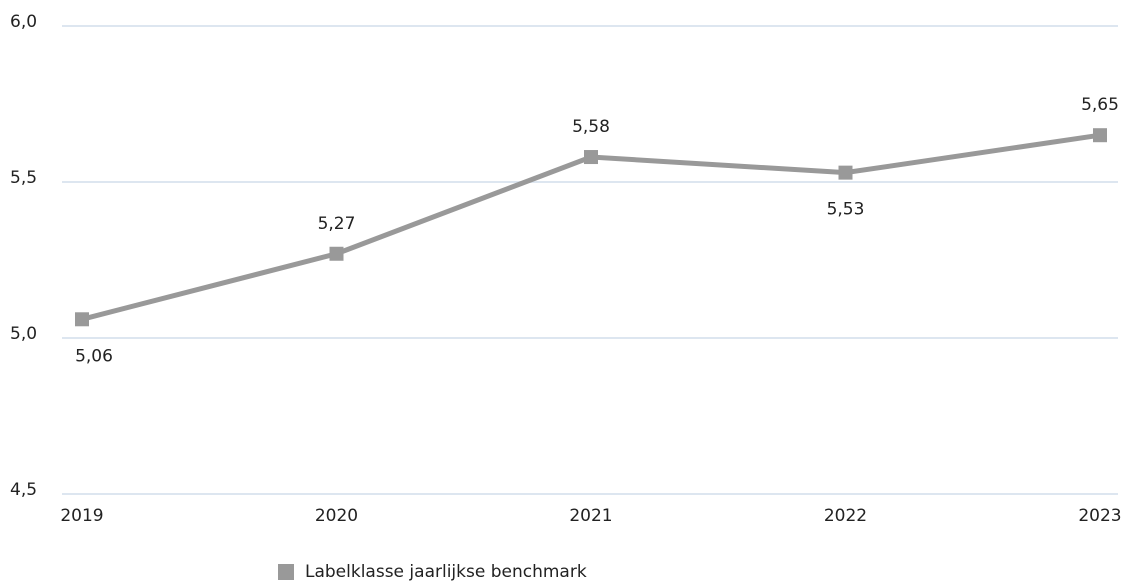 The height and width of the screenshot is (583, 1133). I want to click on y-tick-label: 5,0, so click(23, 334).